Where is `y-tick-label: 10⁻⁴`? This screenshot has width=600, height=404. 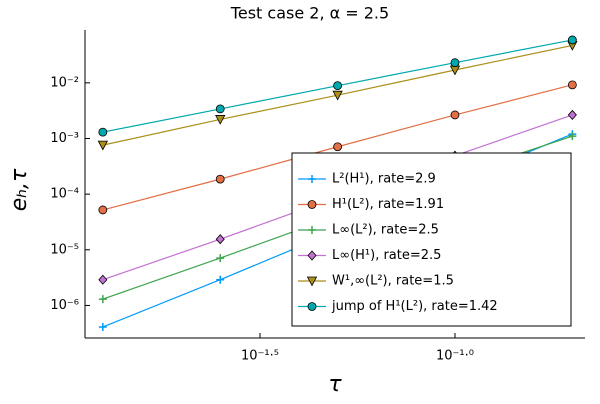 y-tick-label: 10⁻⁴ is located at coordinates (64, 194).